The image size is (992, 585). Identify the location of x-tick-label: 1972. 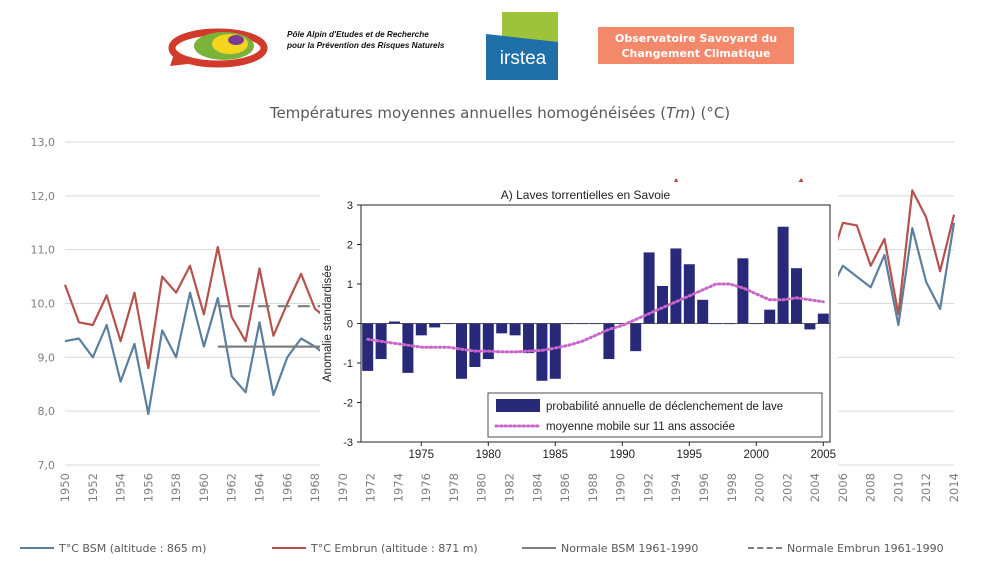
(371, 487).